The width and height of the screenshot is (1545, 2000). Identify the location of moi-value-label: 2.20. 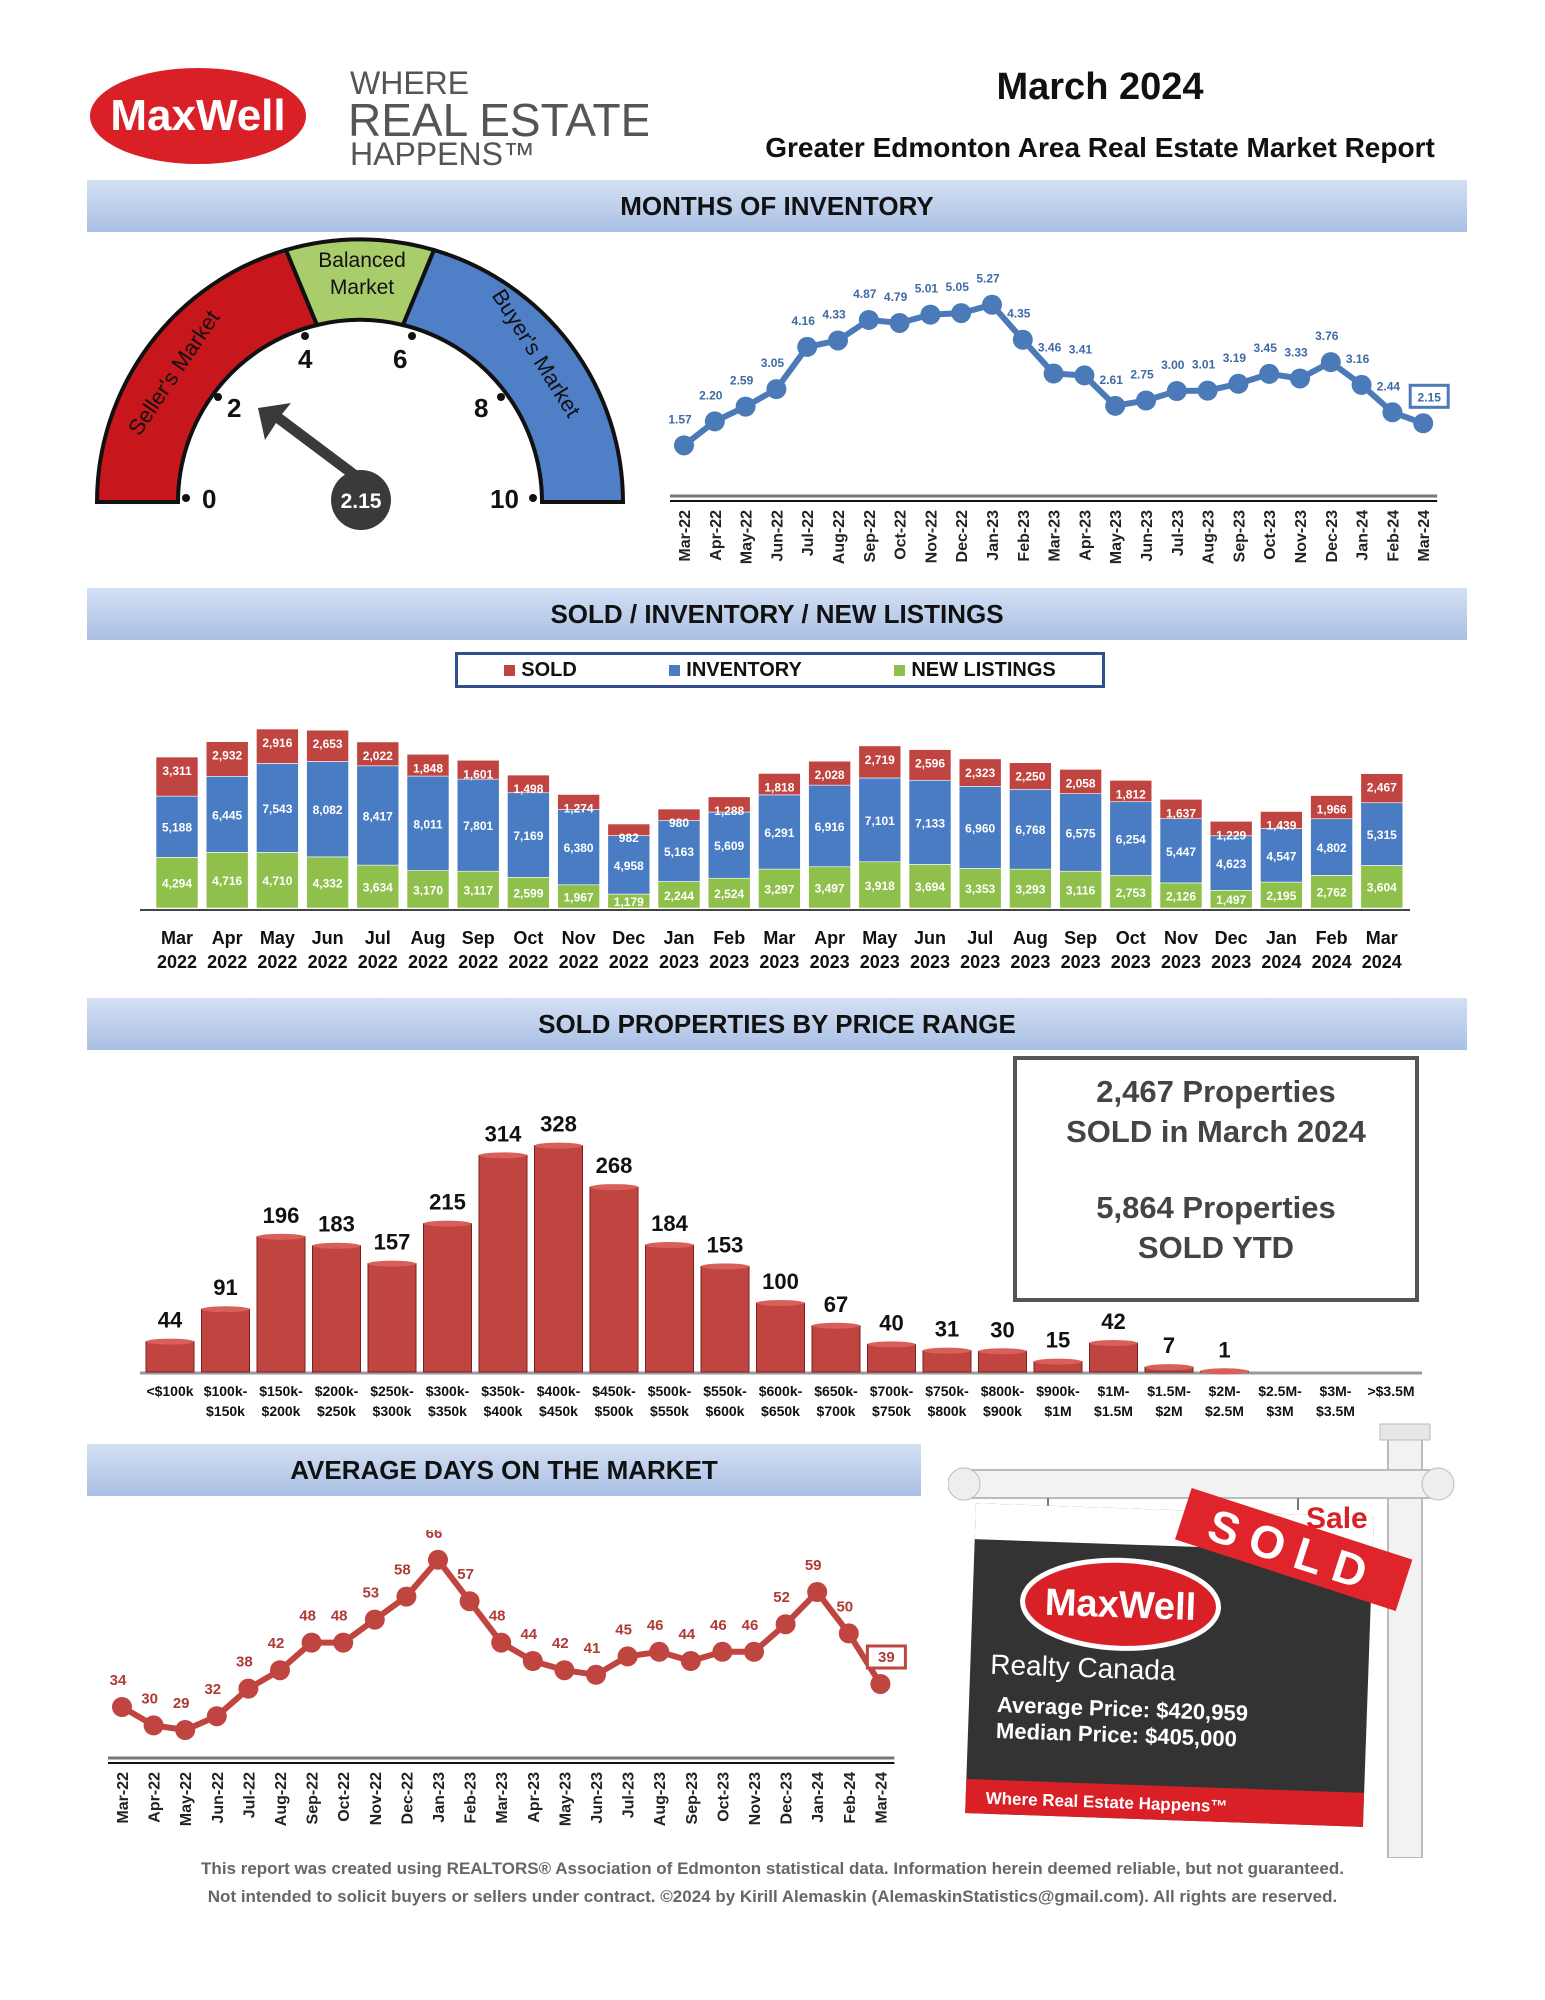
(711, 395).